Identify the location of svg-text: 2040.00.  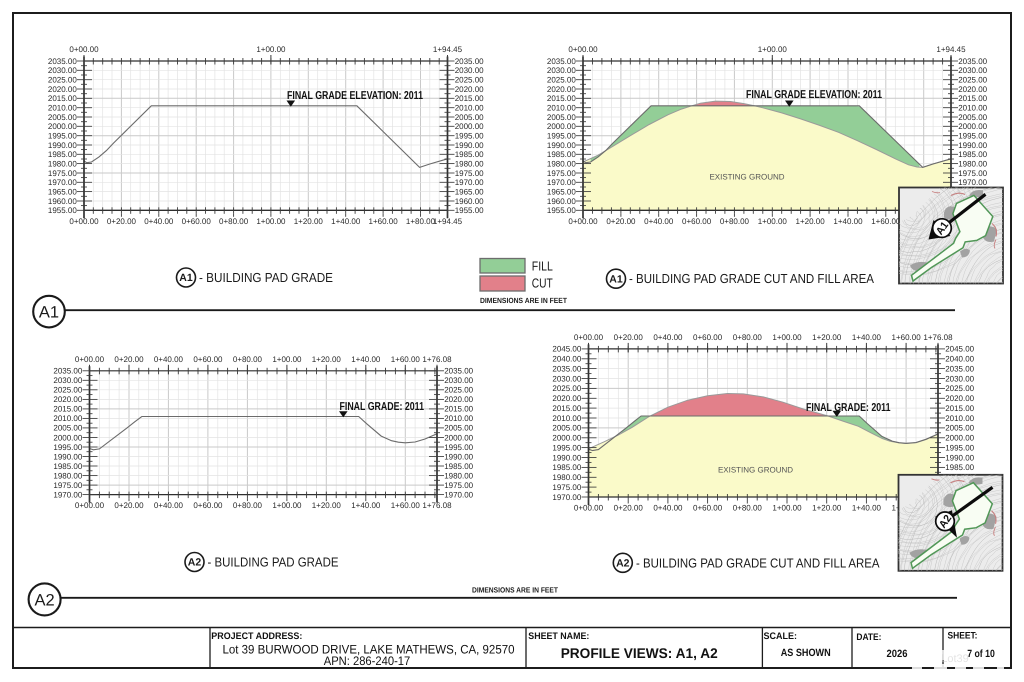
(959, 359).